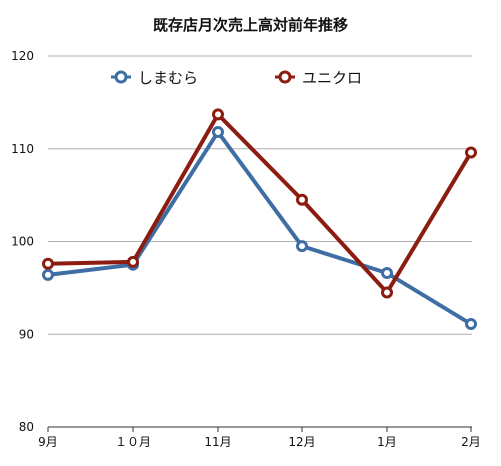 This screenshot has width=501, height=466. What do you see at coordinates (250, 25) in the screenshot?
I see `chart-title: 既存店月次売上高対前年推移` at bounding box center [250, 25].